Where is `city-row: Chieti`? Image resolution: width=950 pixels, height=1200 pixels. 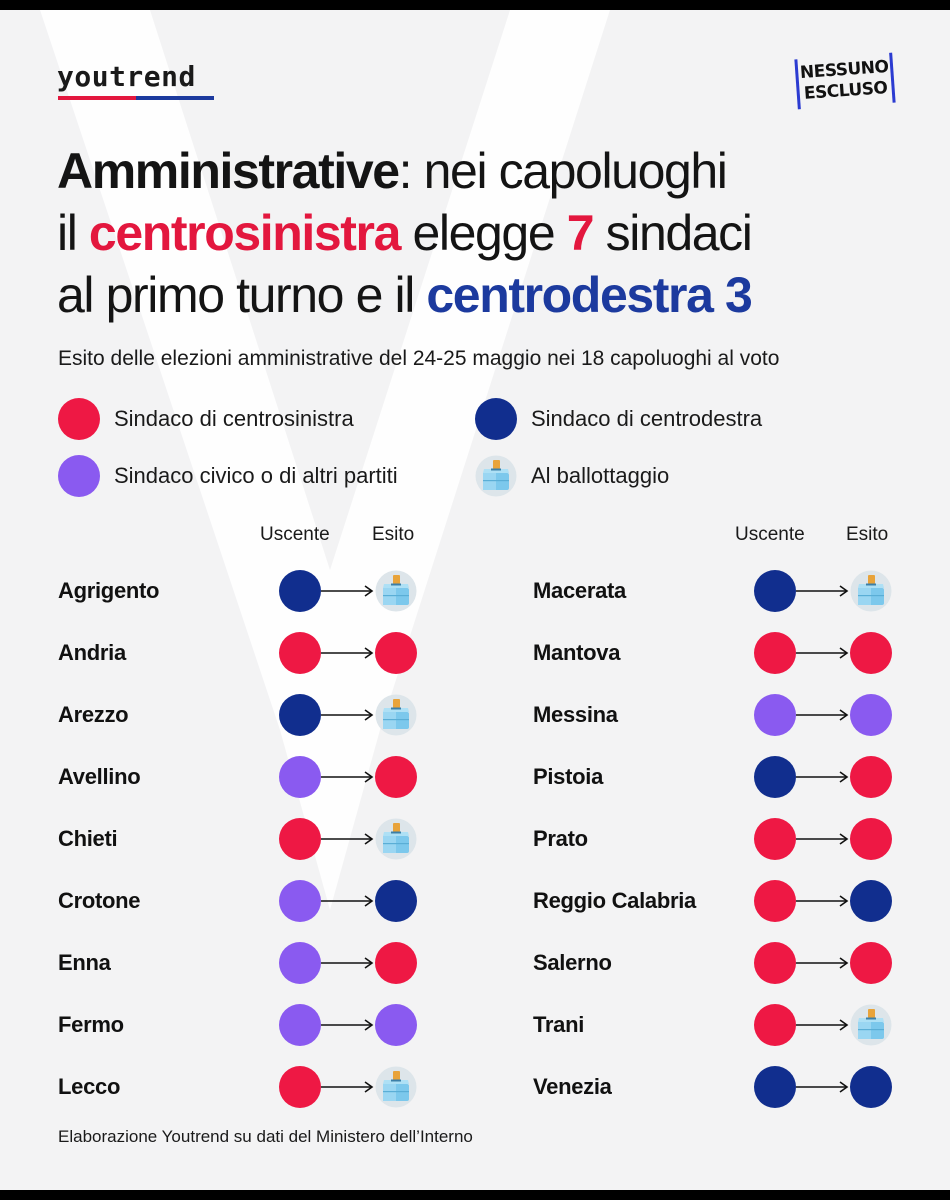
city-row: Chieti is located at coordinates (238, 839).